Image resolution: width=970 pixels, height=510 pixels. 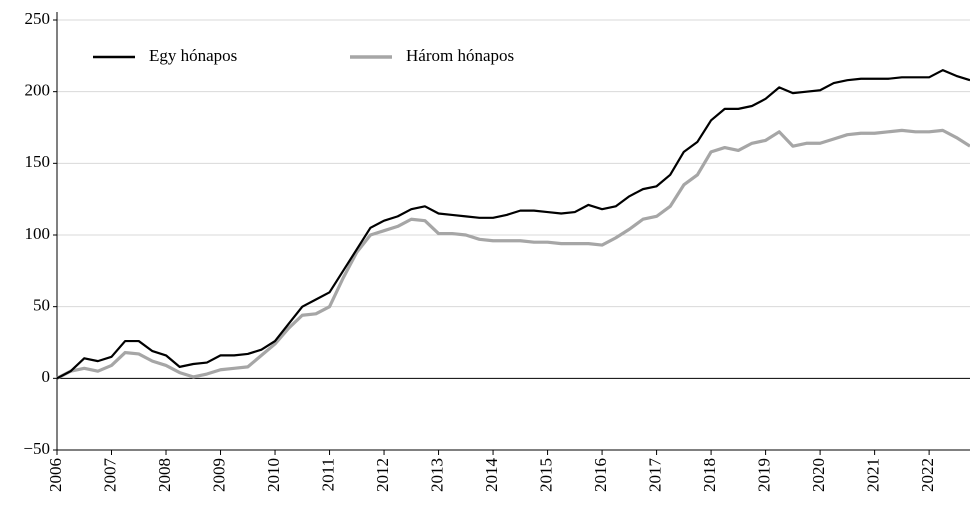 I want to click on x-tick-label: 2020, so click(x=818, y=475).